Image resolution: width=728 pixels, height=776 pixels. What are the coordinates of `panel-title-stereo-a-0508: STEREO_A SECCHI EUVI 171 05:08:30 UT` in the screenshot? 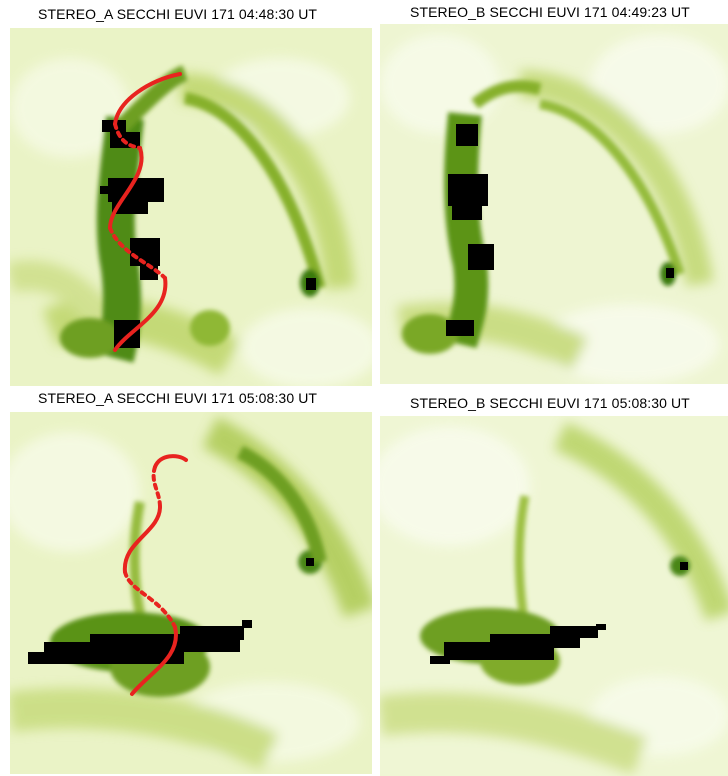 It's located at (178, 398).